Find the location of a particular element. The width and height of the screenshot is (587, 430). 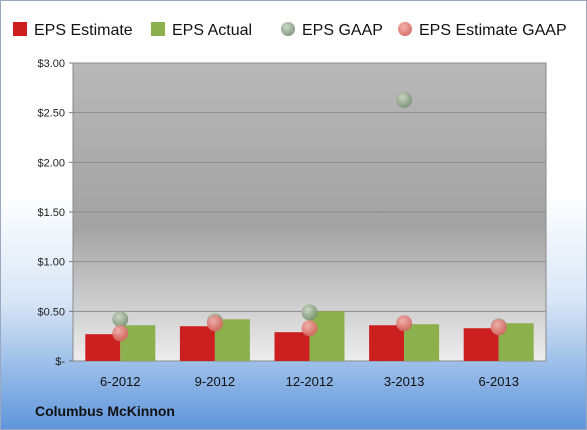

y-tick-label: $- is located at coordinates (60, 362).